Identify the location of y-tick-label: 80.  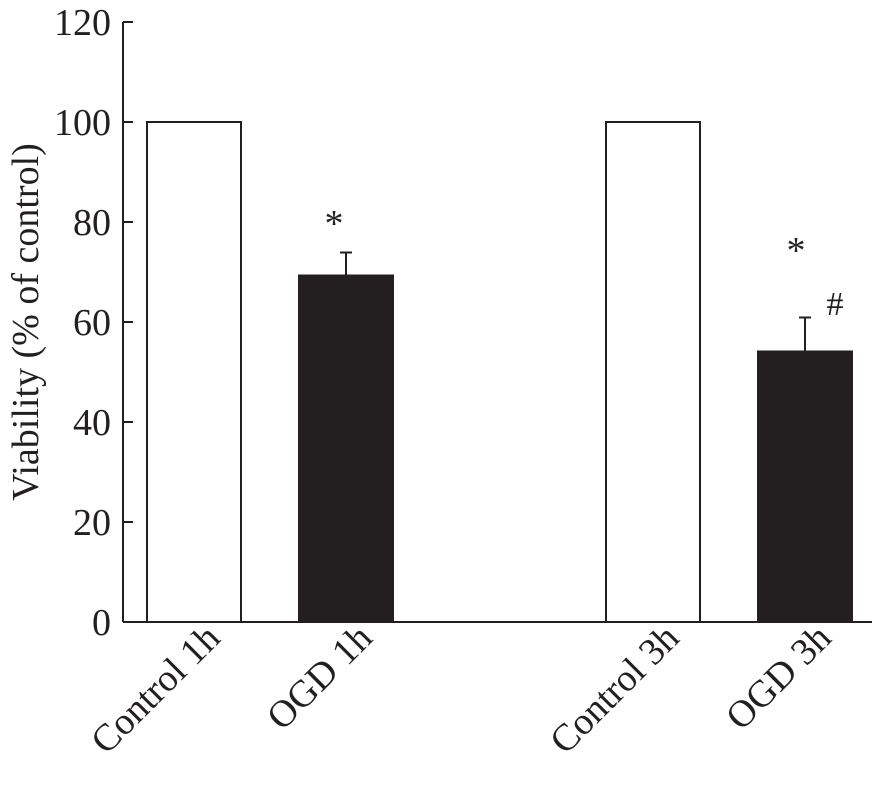
(92, 223).